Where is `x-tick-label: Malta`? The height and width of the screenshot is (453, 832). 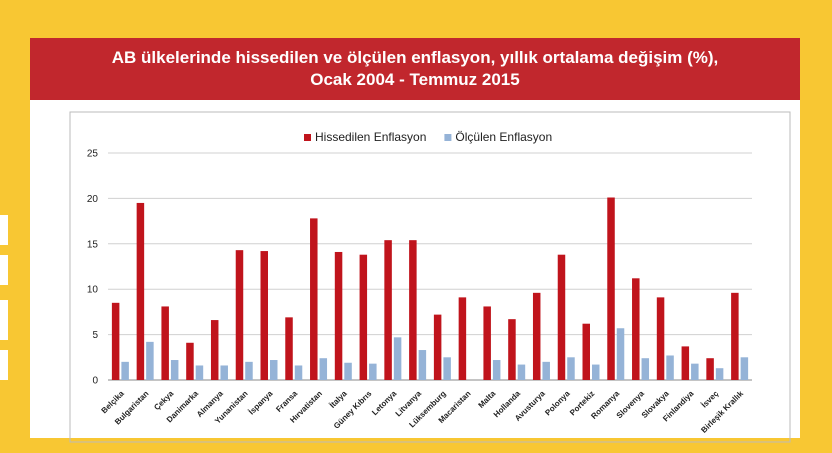
x-tick-label: Malta is located at coordinates (487, 399).